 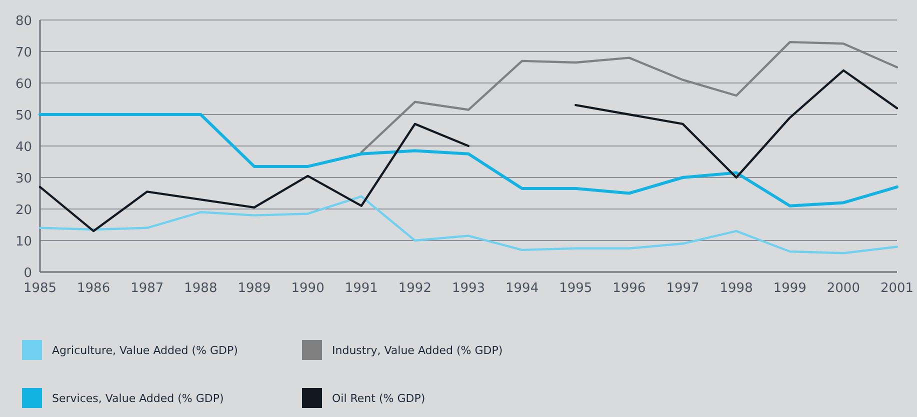 What do you see at coordinates (897, 288) in the screenshot?
I see `x-tick-label: 2001` at bounding box center [897, 288].